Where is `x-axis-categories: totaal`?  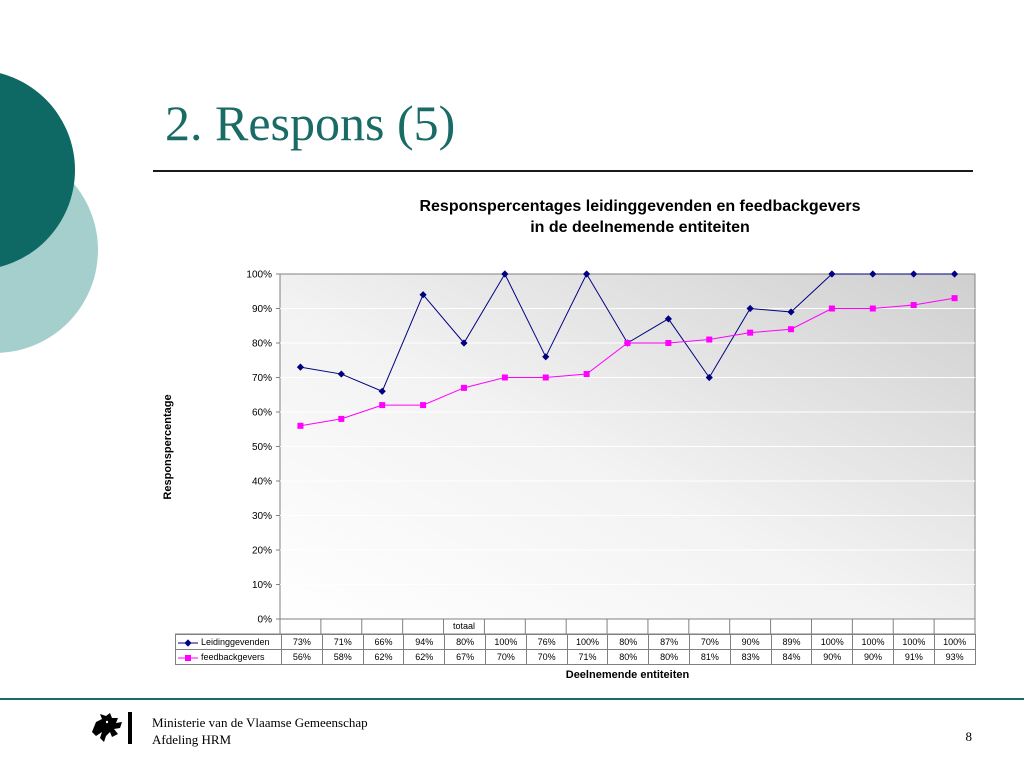 x-axis-categories: totaal is located at coordinates (575, 627).